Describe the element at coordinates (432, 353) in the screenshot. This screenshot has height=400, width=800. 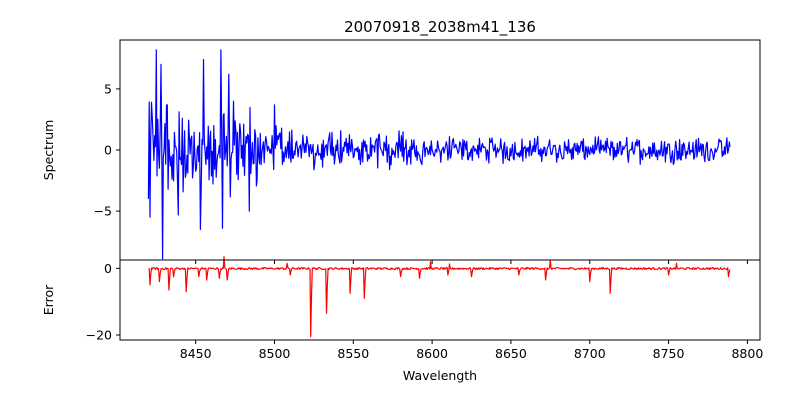
I see `error-x-tick-label: 8600` at that location.